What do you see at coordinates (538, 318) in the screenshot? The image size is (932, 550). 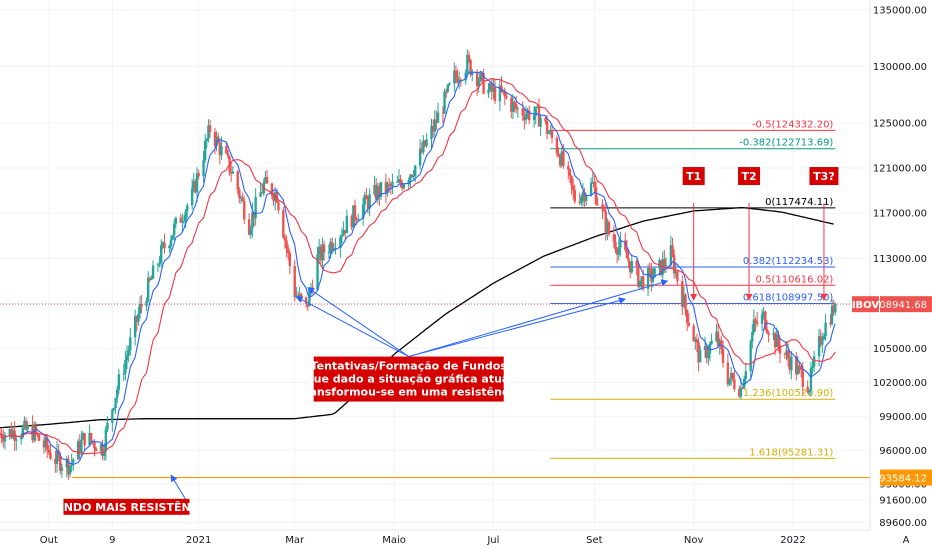 I see `funds-arrow` at bounding box center [538, 318].